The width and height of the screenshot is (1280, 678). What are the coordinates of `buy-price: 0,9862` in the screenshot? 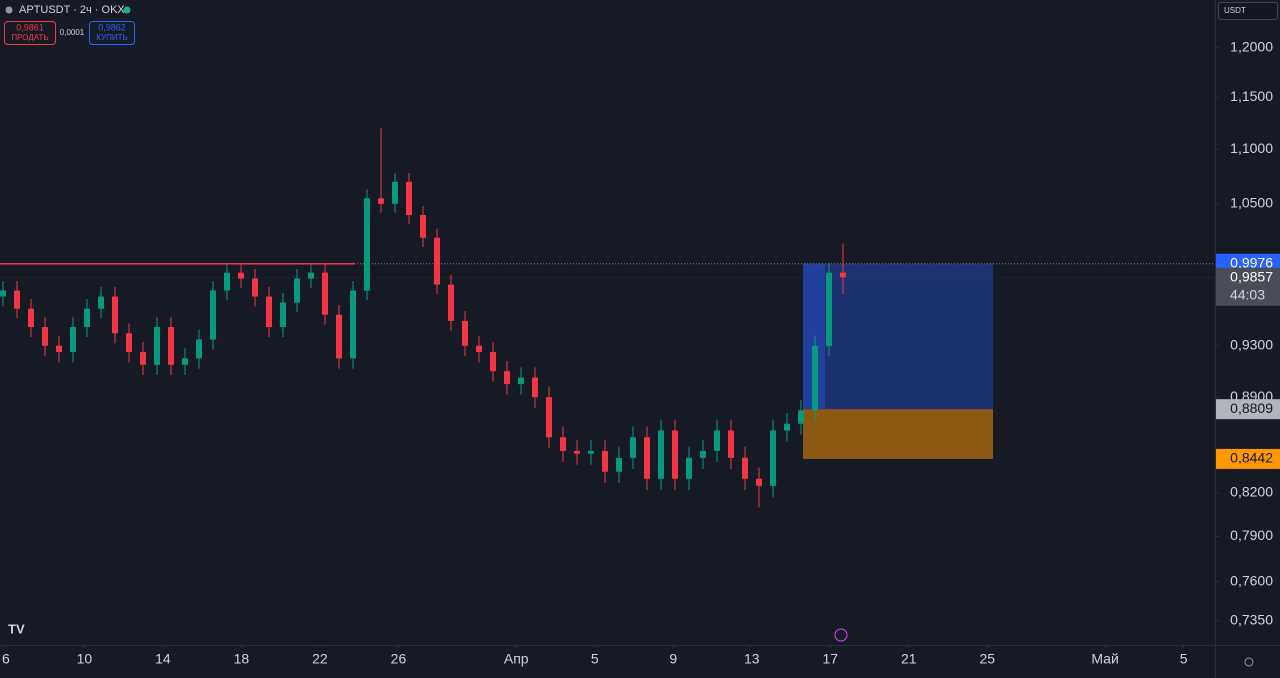 It's located at (112, 27).